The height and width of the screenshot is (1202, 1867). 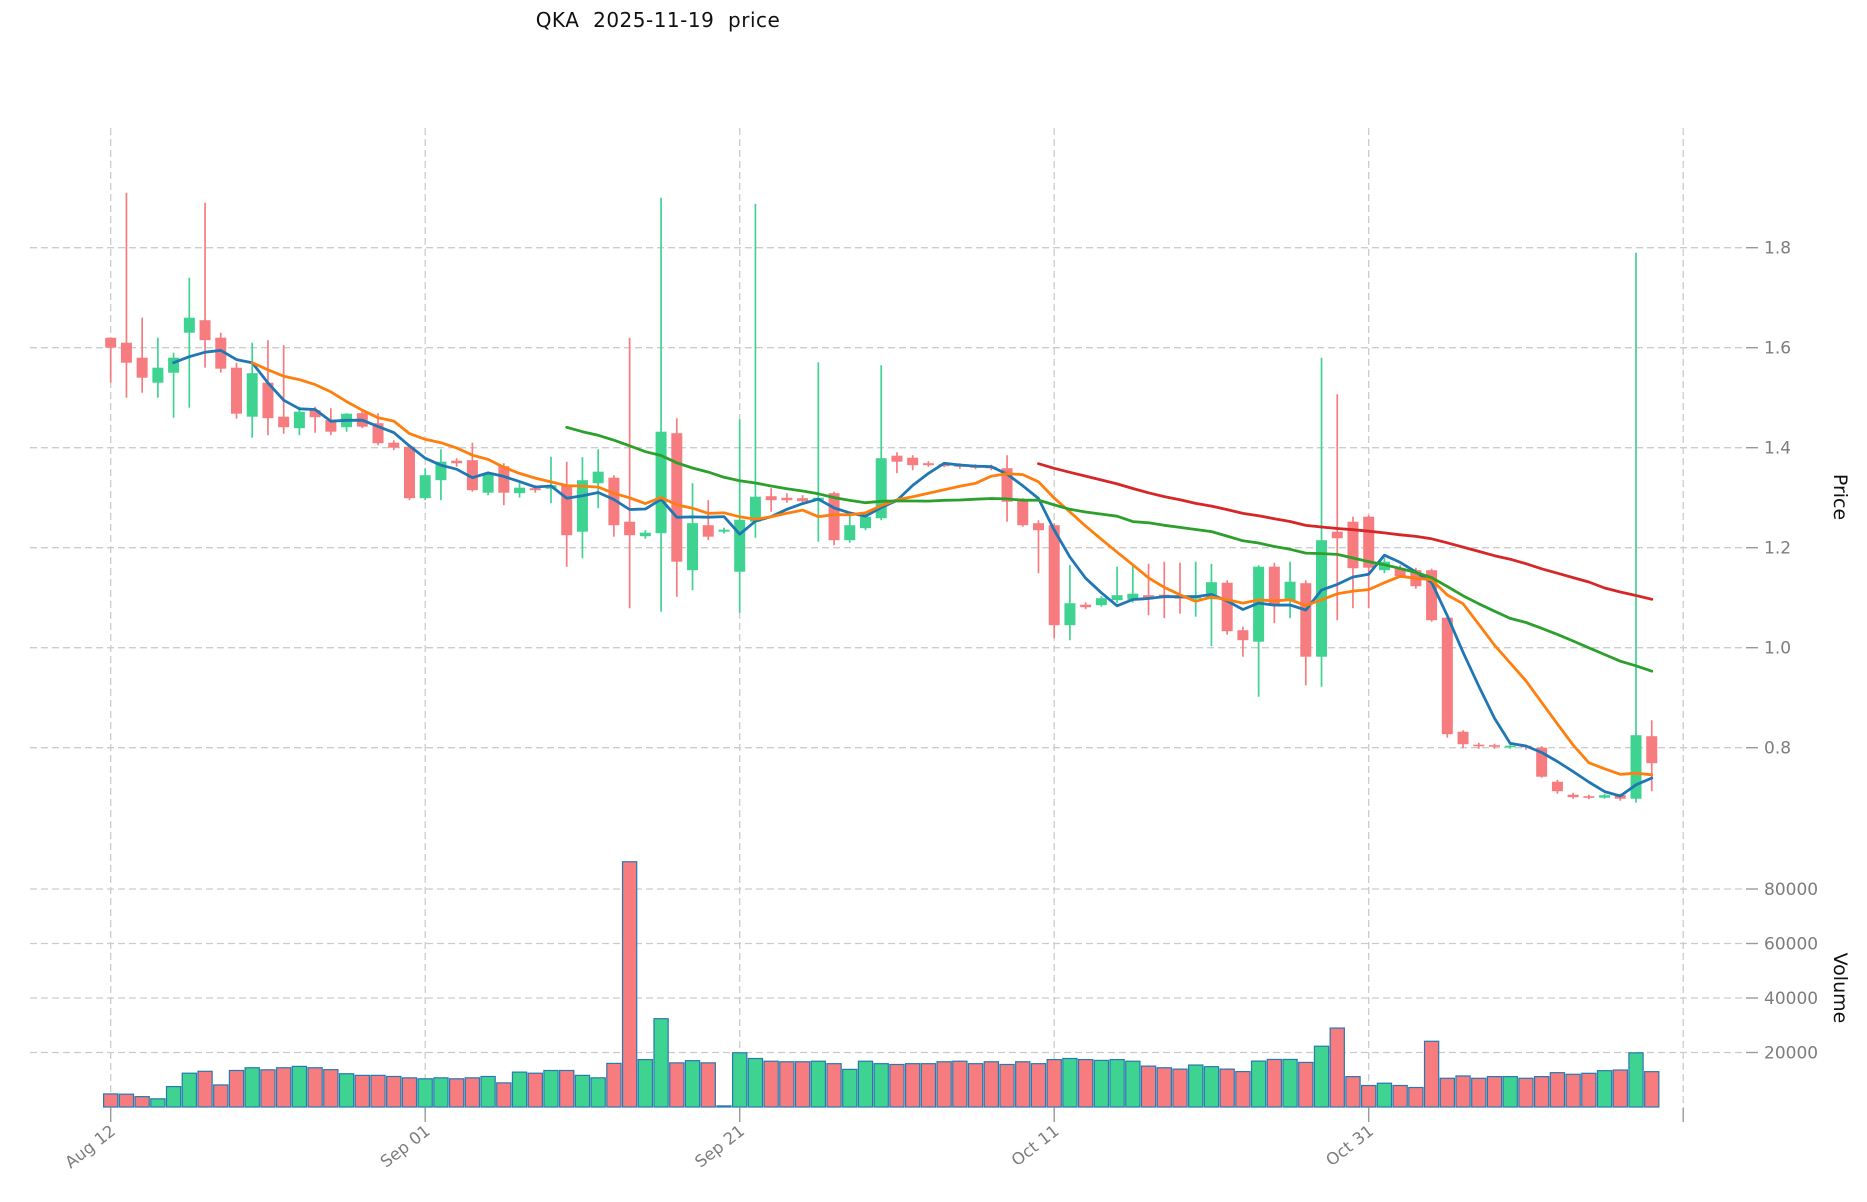 I want to click on price-axis-tick-labels: 1.8 1.6 1.4 1.2 1.0 0.8, so click(x=1768, y=499).